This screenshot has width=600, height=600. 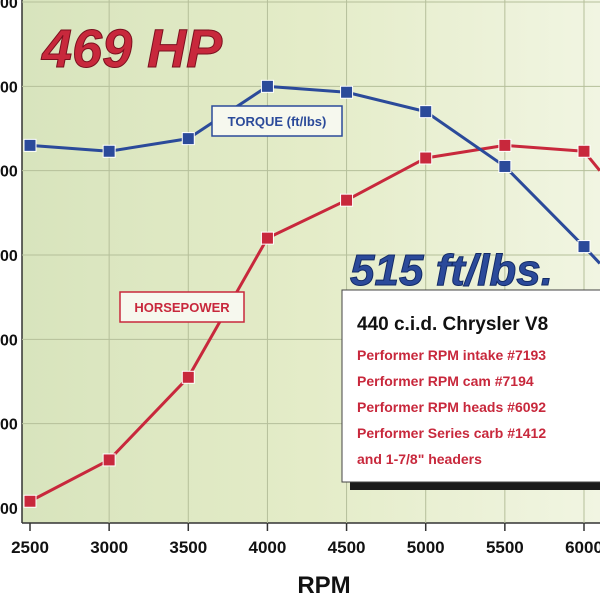 What do you see at coordinates (451, 433) in the screenshot?
I see `spec-line: Performer Series carb #1412` at bounding box center [451, 433].